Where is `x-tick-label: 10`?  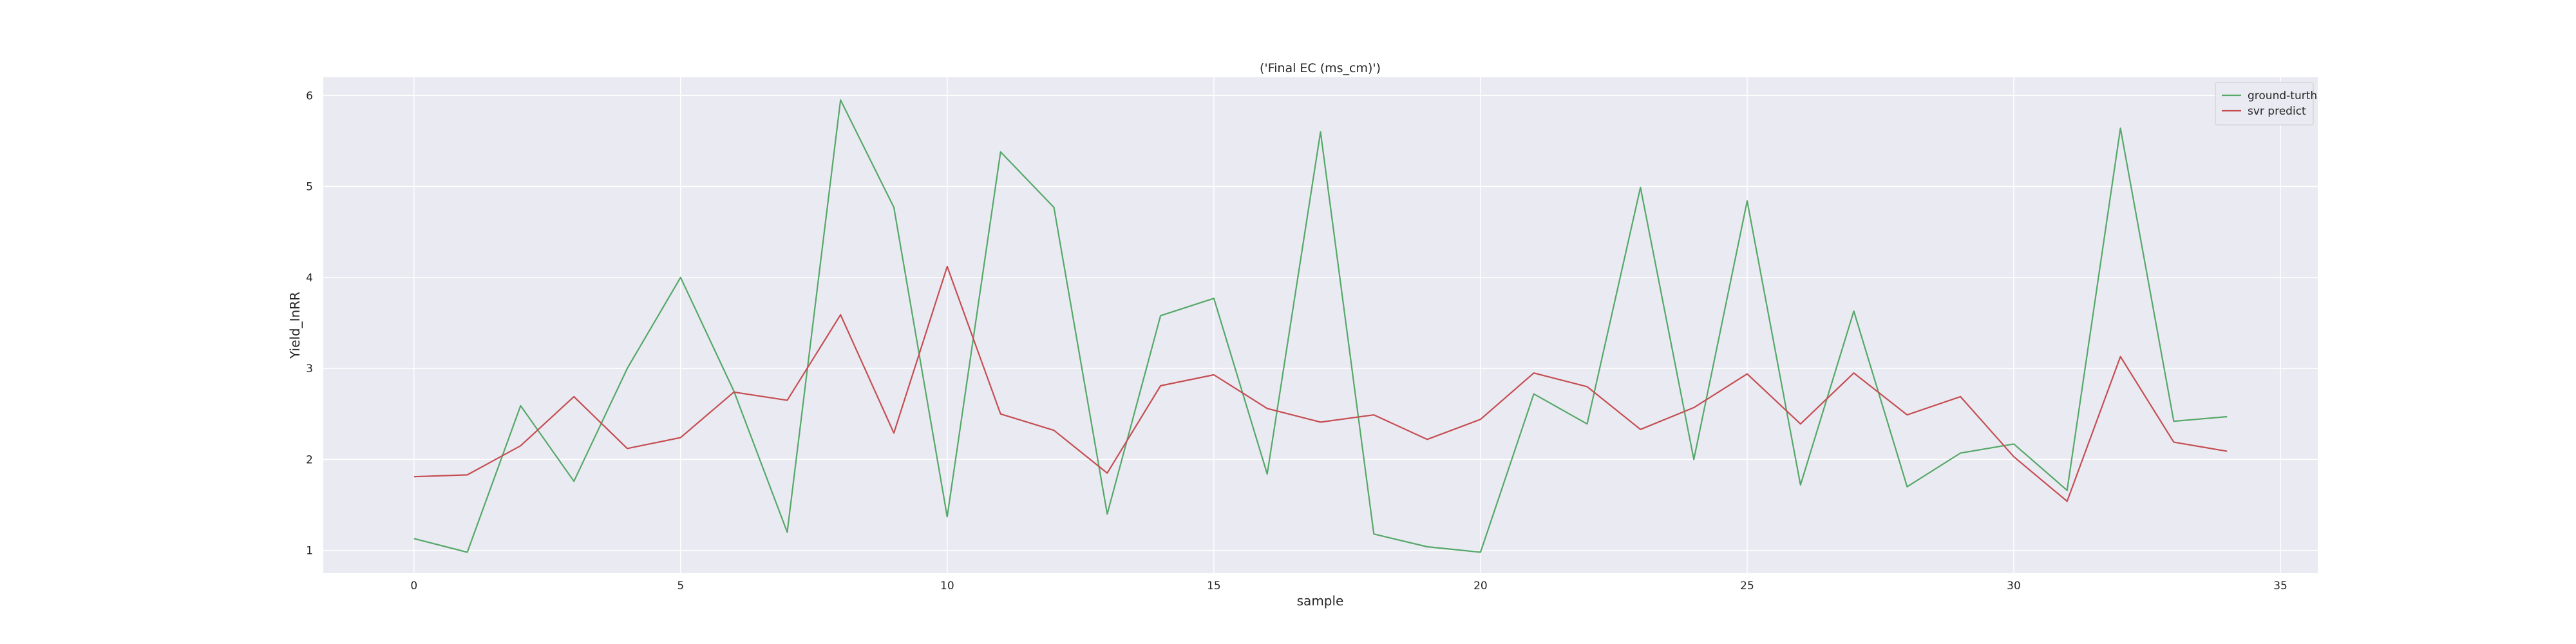 x-tick-label: 10 is located at coordinates (947, 586).